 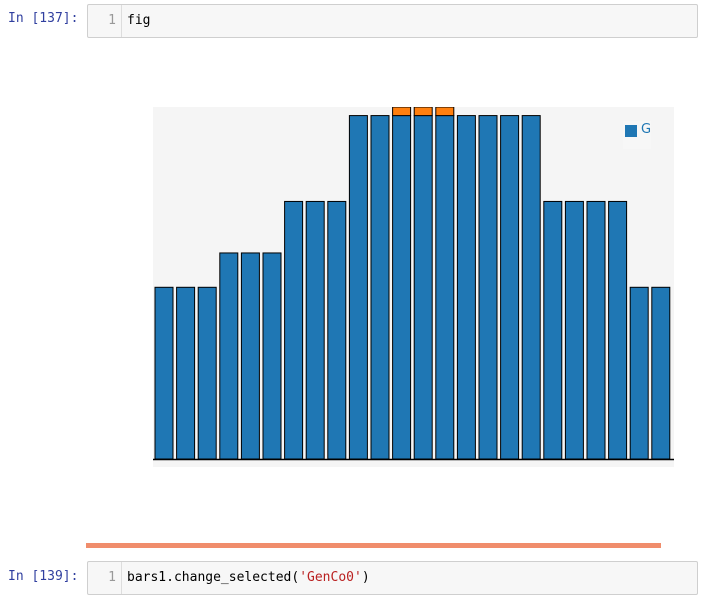 I want to click on code-line: fig, so click(x=139, y=20).